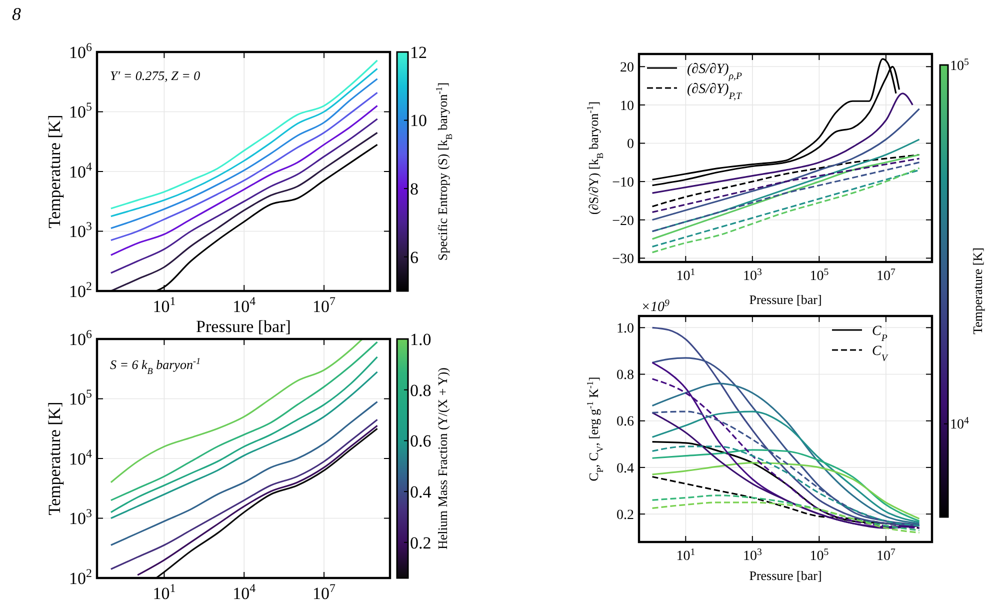 This screenshot has height=602, width=998. What do you see at coordinates (155, 366) in the screenshot?
I see `annotation: S = 6 k$_{B}$ baryon$^{-1}$` at bounding box center [155, 366].